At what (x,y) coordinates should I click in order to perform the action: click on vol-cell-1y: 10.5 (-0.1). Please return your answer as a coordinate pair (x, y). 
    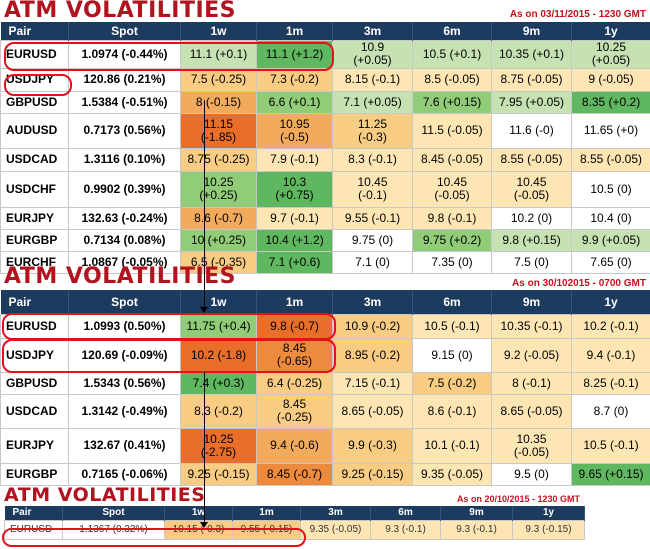
    Looking at the image, I should click on (610, 445).